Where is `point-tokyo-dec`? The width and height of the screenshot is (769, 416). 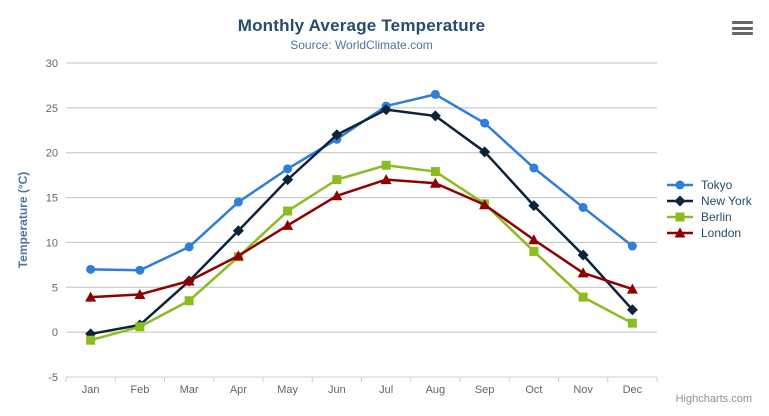
point-tokyo-dec is located at coordinates (632, 246).